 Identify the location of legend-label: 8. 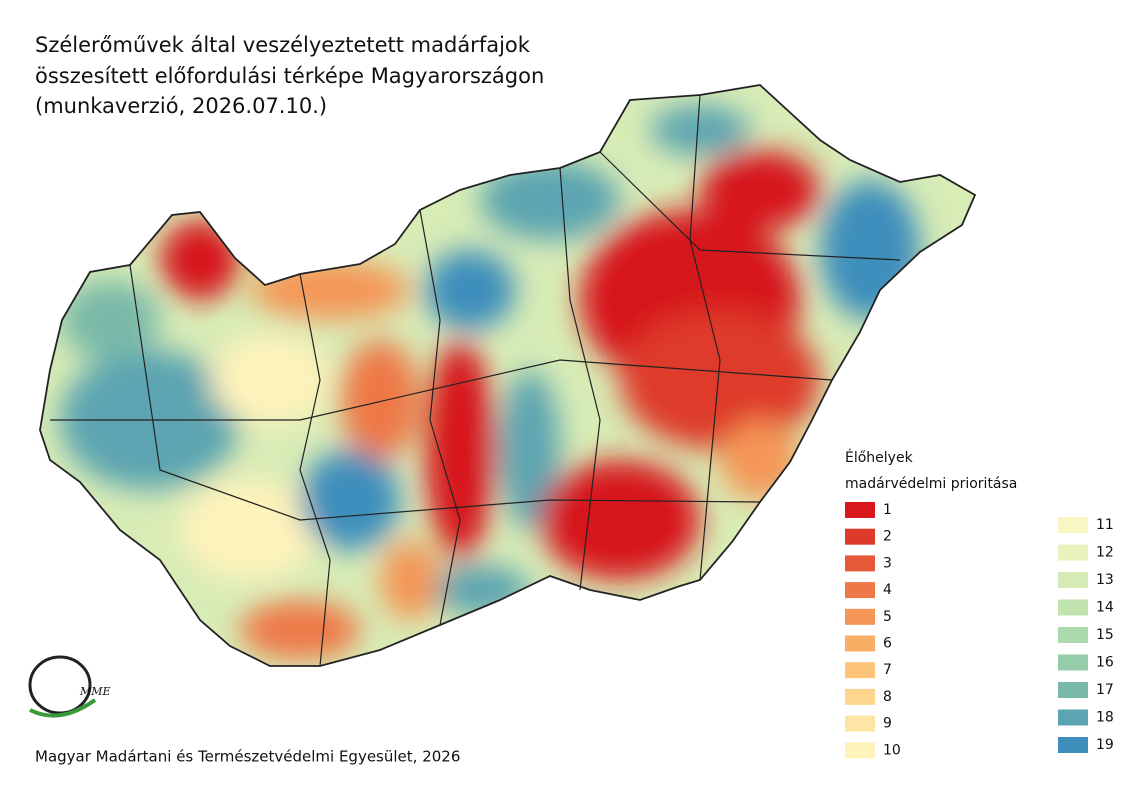
(887, 697).